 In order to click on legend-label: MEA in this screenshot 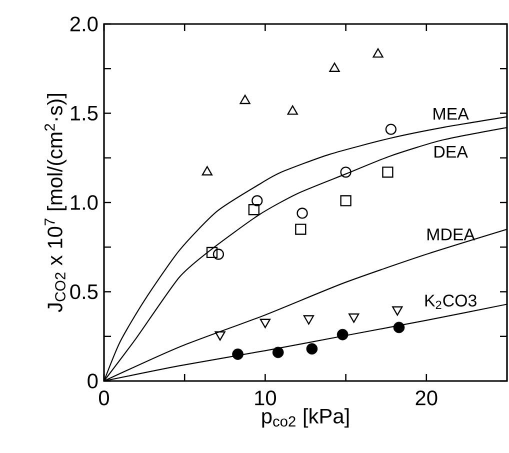, I will do `click(451, 114)`.